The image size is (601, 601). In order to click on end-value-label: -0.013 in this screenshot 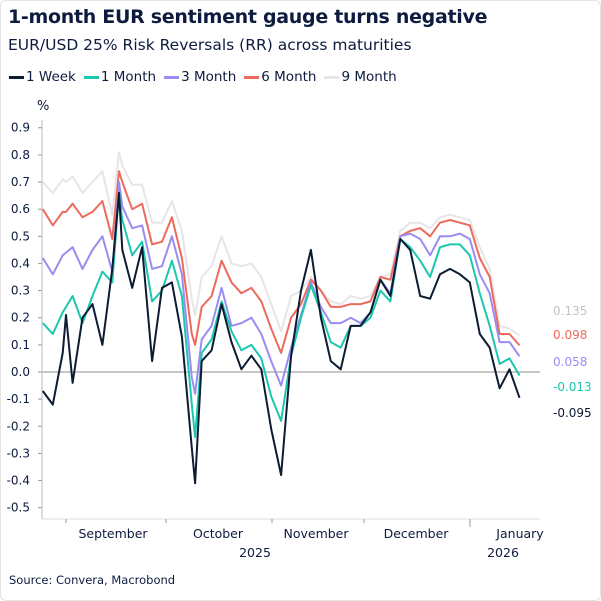, I will do `click(572, 387)`.